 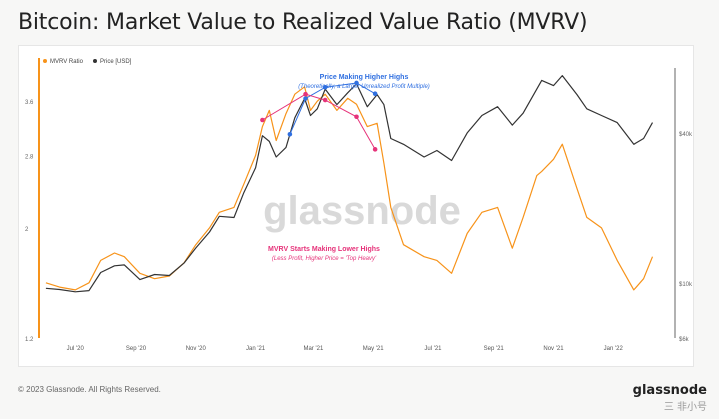 What do you see at coordinates (136, 349) in the screenshot?
I see `x-tick-label: Sep '20` at bounding box center [136, 349].